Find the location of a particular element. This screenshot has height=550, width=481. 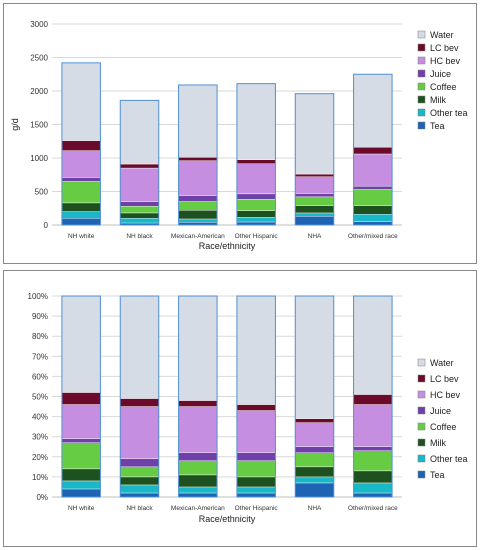

y-tick-label: 20% is located at coordinates (40, 457).